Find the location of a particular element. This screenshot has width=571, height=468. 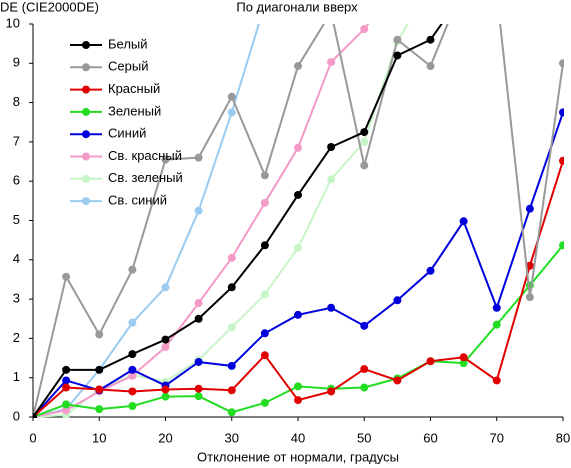

y-tick-label: 3 is located at coordinates (16, 298).